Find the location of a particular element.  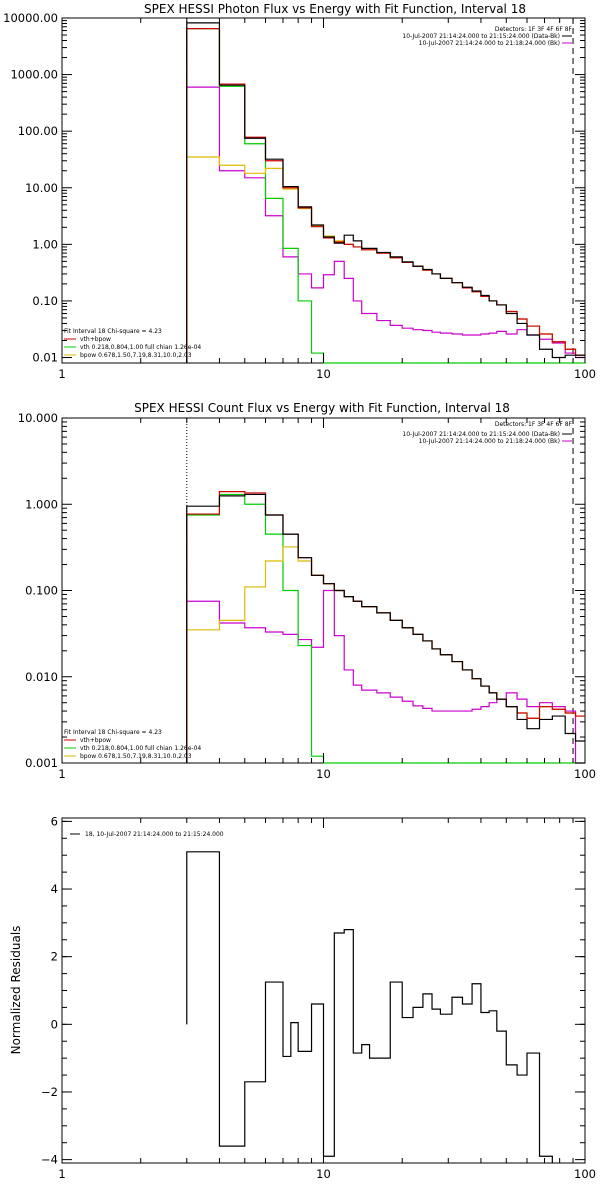

photon-legend-vth: vth 0.218,0.804,1.00 full chian 1.26e-04 is located at coordinates (140, 347).